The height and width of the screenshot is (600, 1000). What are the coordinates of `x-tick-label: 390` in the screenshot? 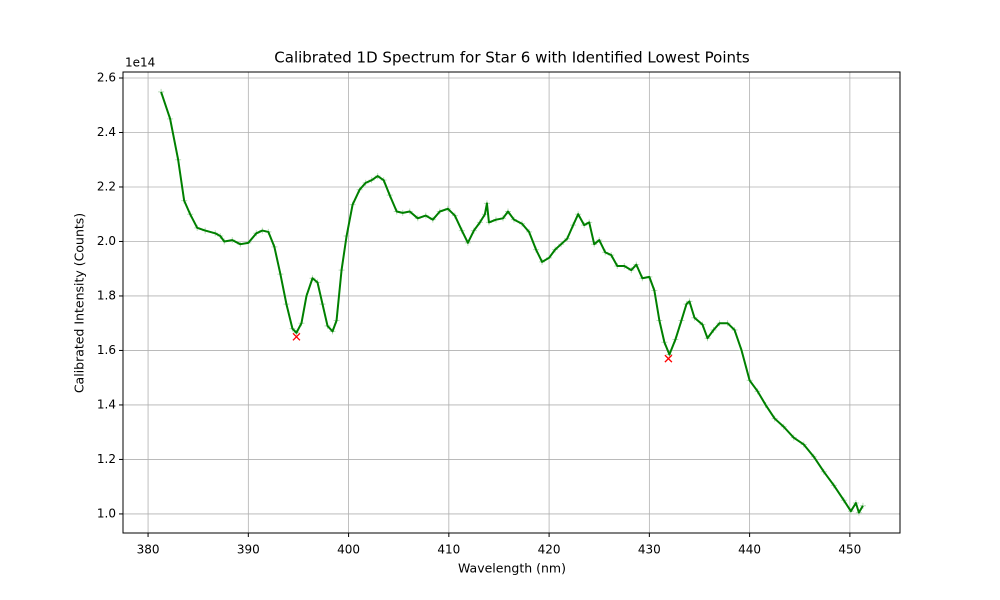 It's located at (248, 550).